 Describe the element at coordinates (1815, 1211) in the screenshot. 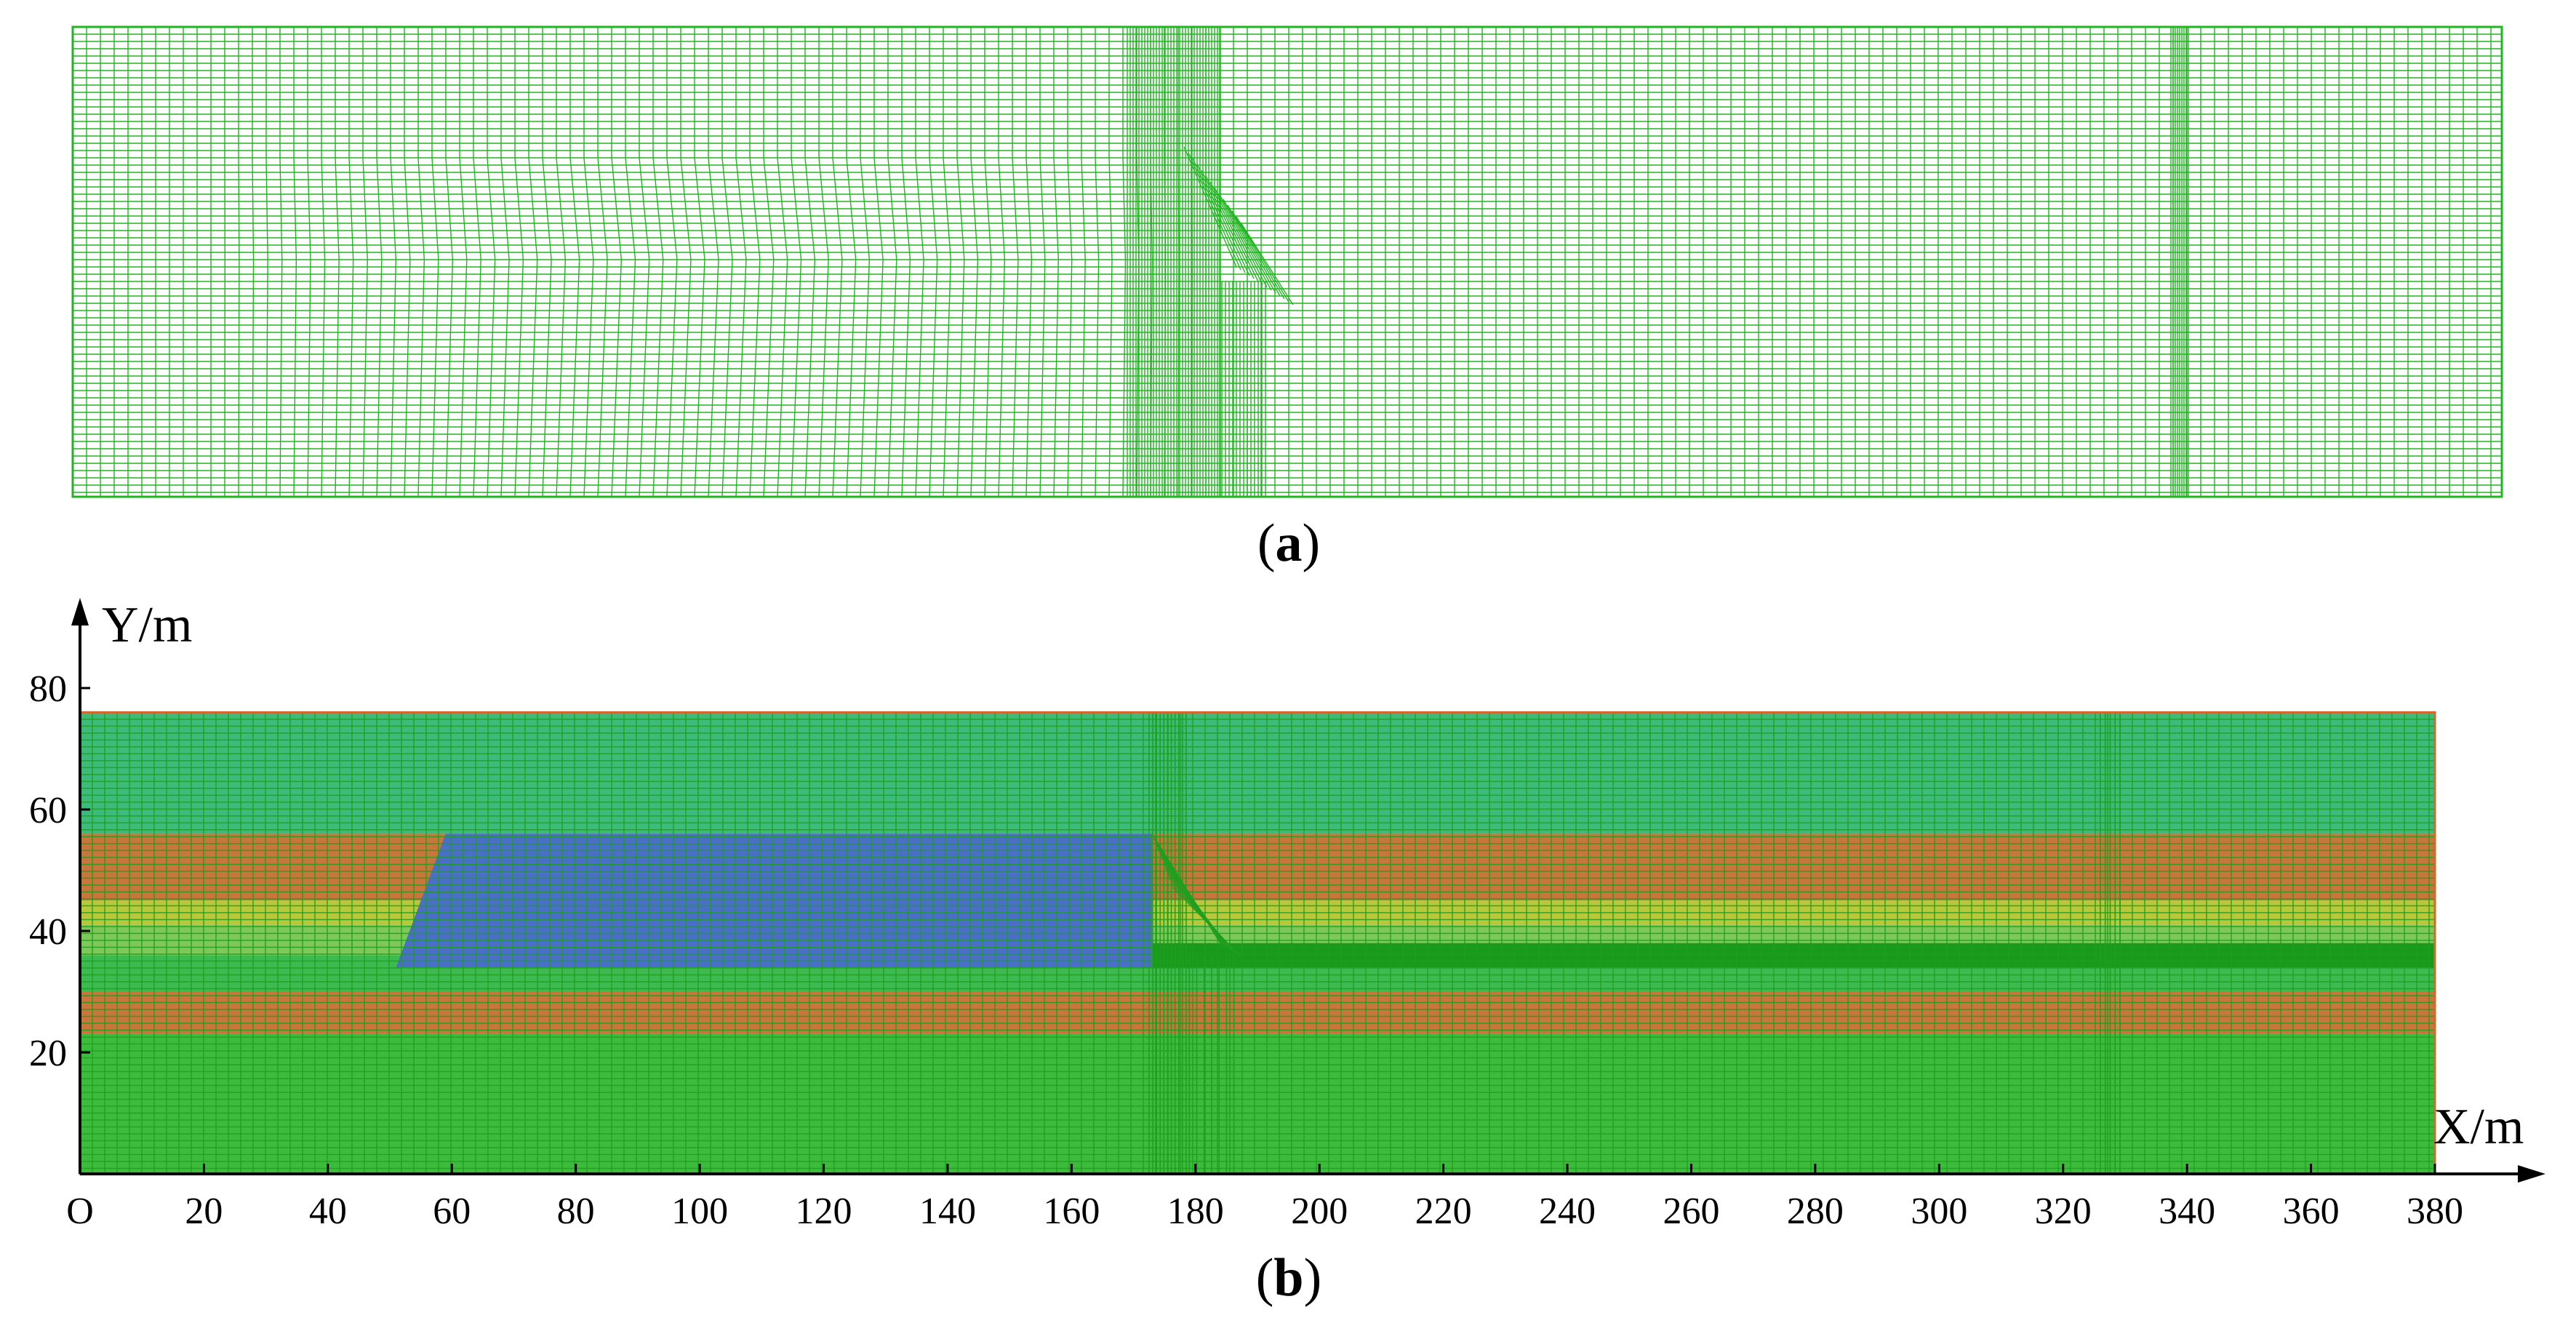

I see `x-tick-label: 280` at that location.